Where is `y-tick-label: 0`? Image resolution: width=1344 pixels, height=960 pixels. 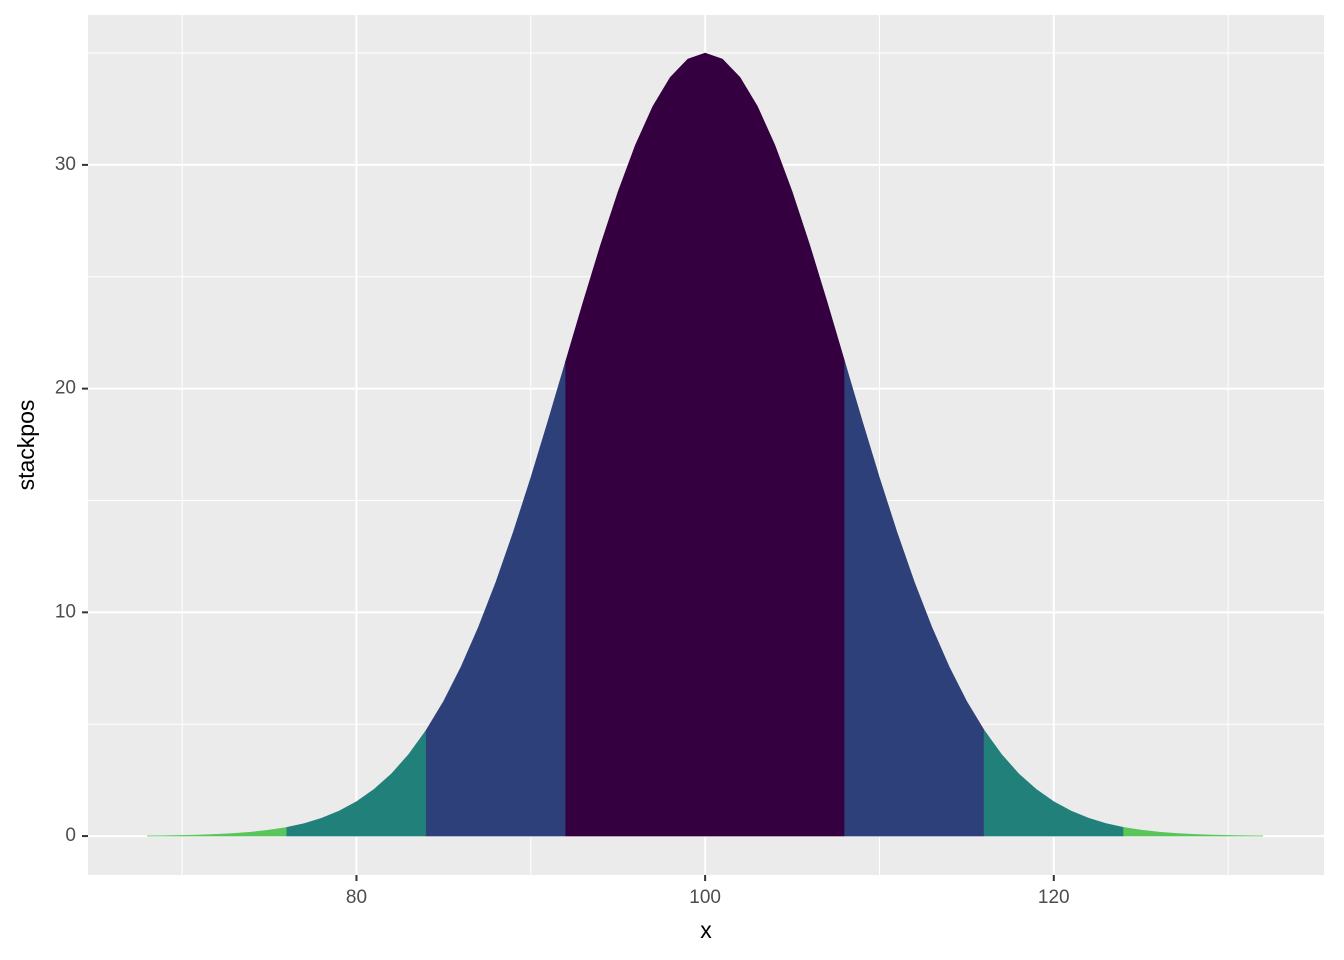 y-tick-label: 0 is located at coordinates (70, 835).